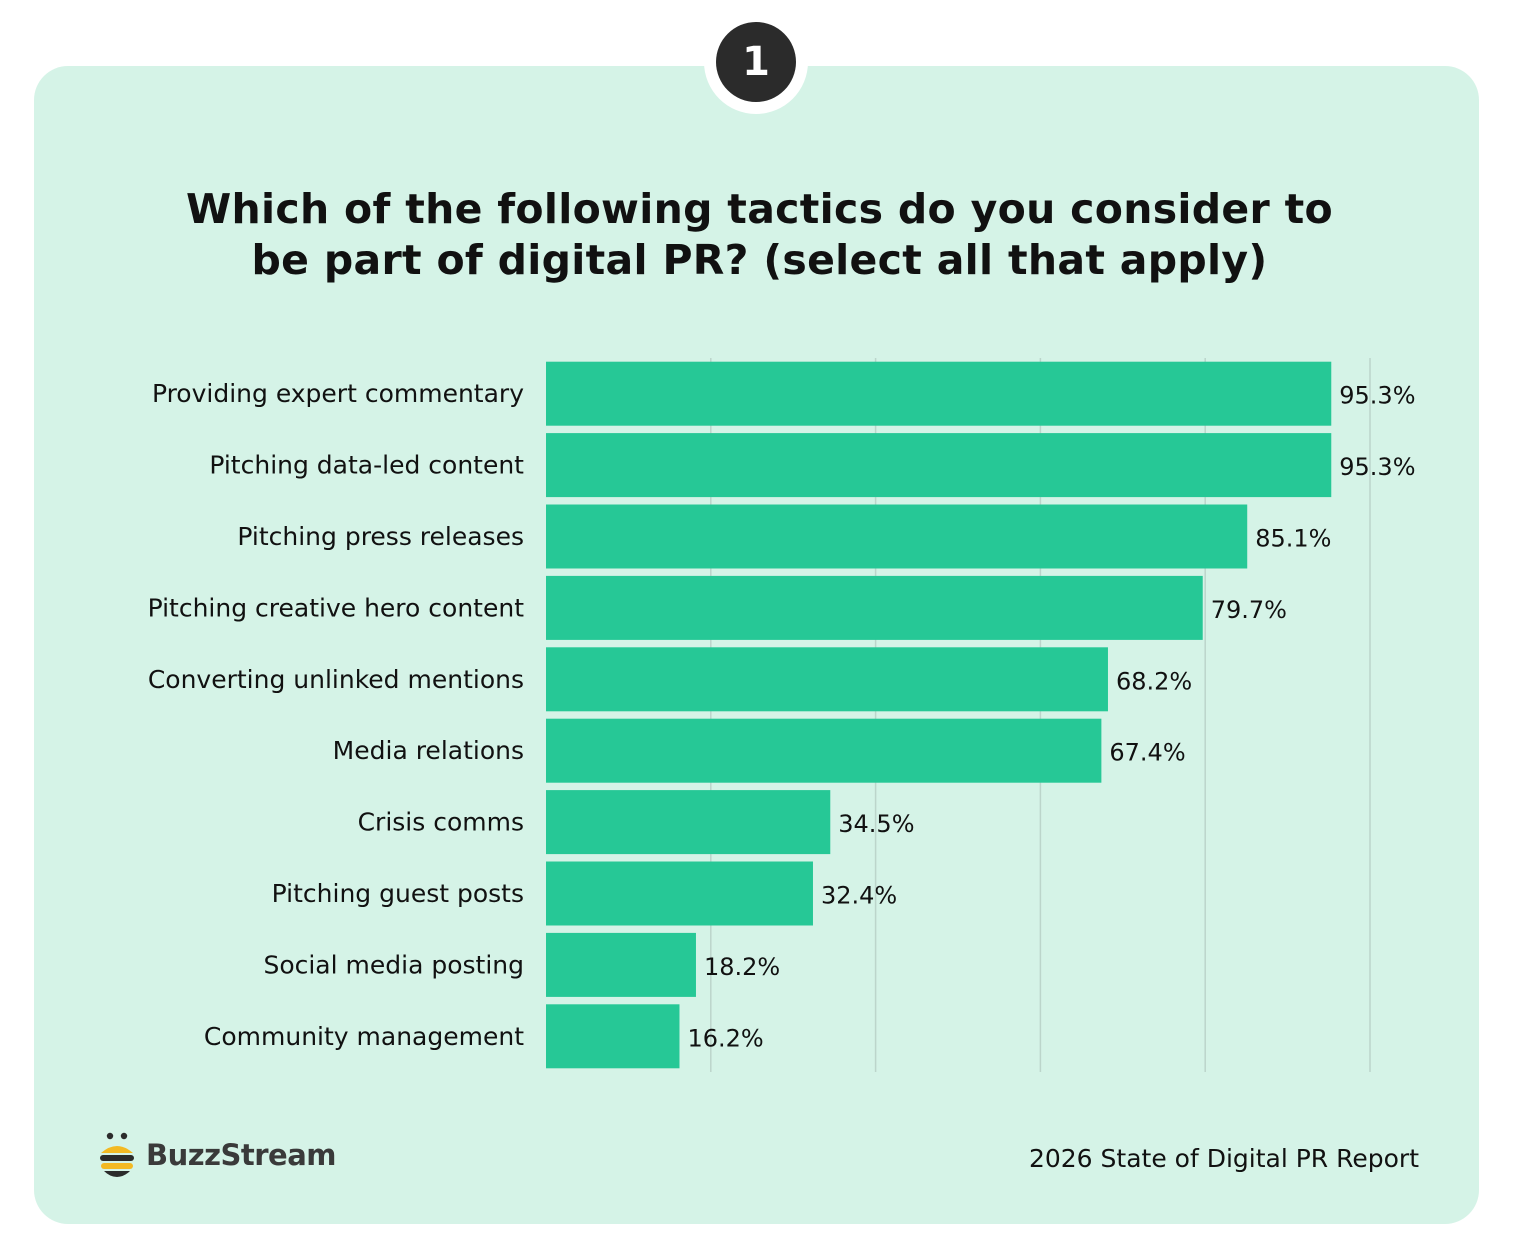 The height and width of the screenshot is (1249, 1519). I want to click on category-label: Converting unlinked mentions, so click(336, 679).